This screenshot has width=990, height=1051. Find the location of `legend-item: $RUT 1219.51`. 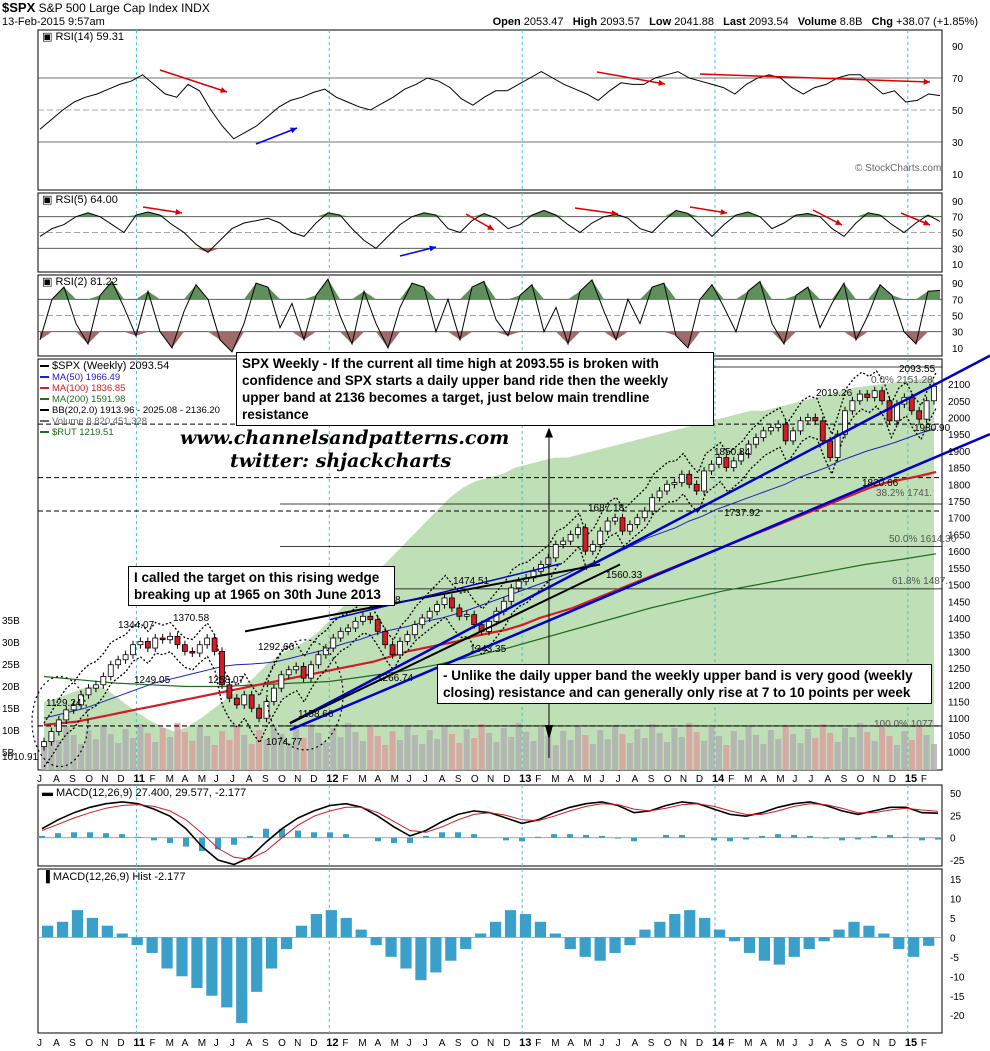

legend-item: $RUT 1219.51 is located at coordinates (83, 432).